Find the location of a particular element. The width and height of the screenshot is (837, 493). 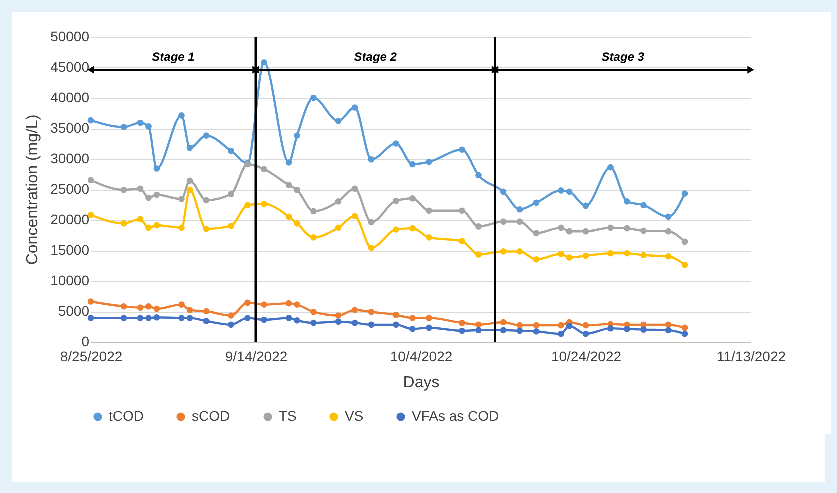

x-axis-title: Days is located at coordinates (421, 383).